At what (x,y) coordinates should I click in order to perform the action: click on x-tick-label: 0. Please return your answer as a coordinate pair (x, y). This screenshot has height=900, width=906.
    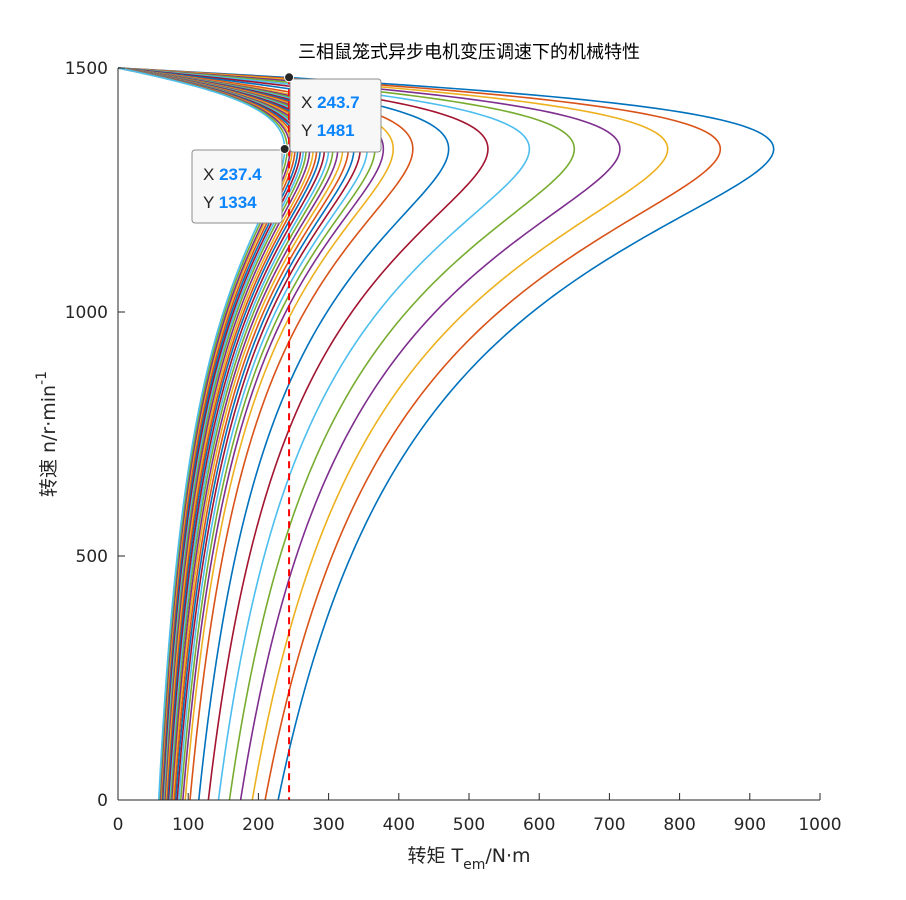
    Looking at the image, I should click on (118, 825).